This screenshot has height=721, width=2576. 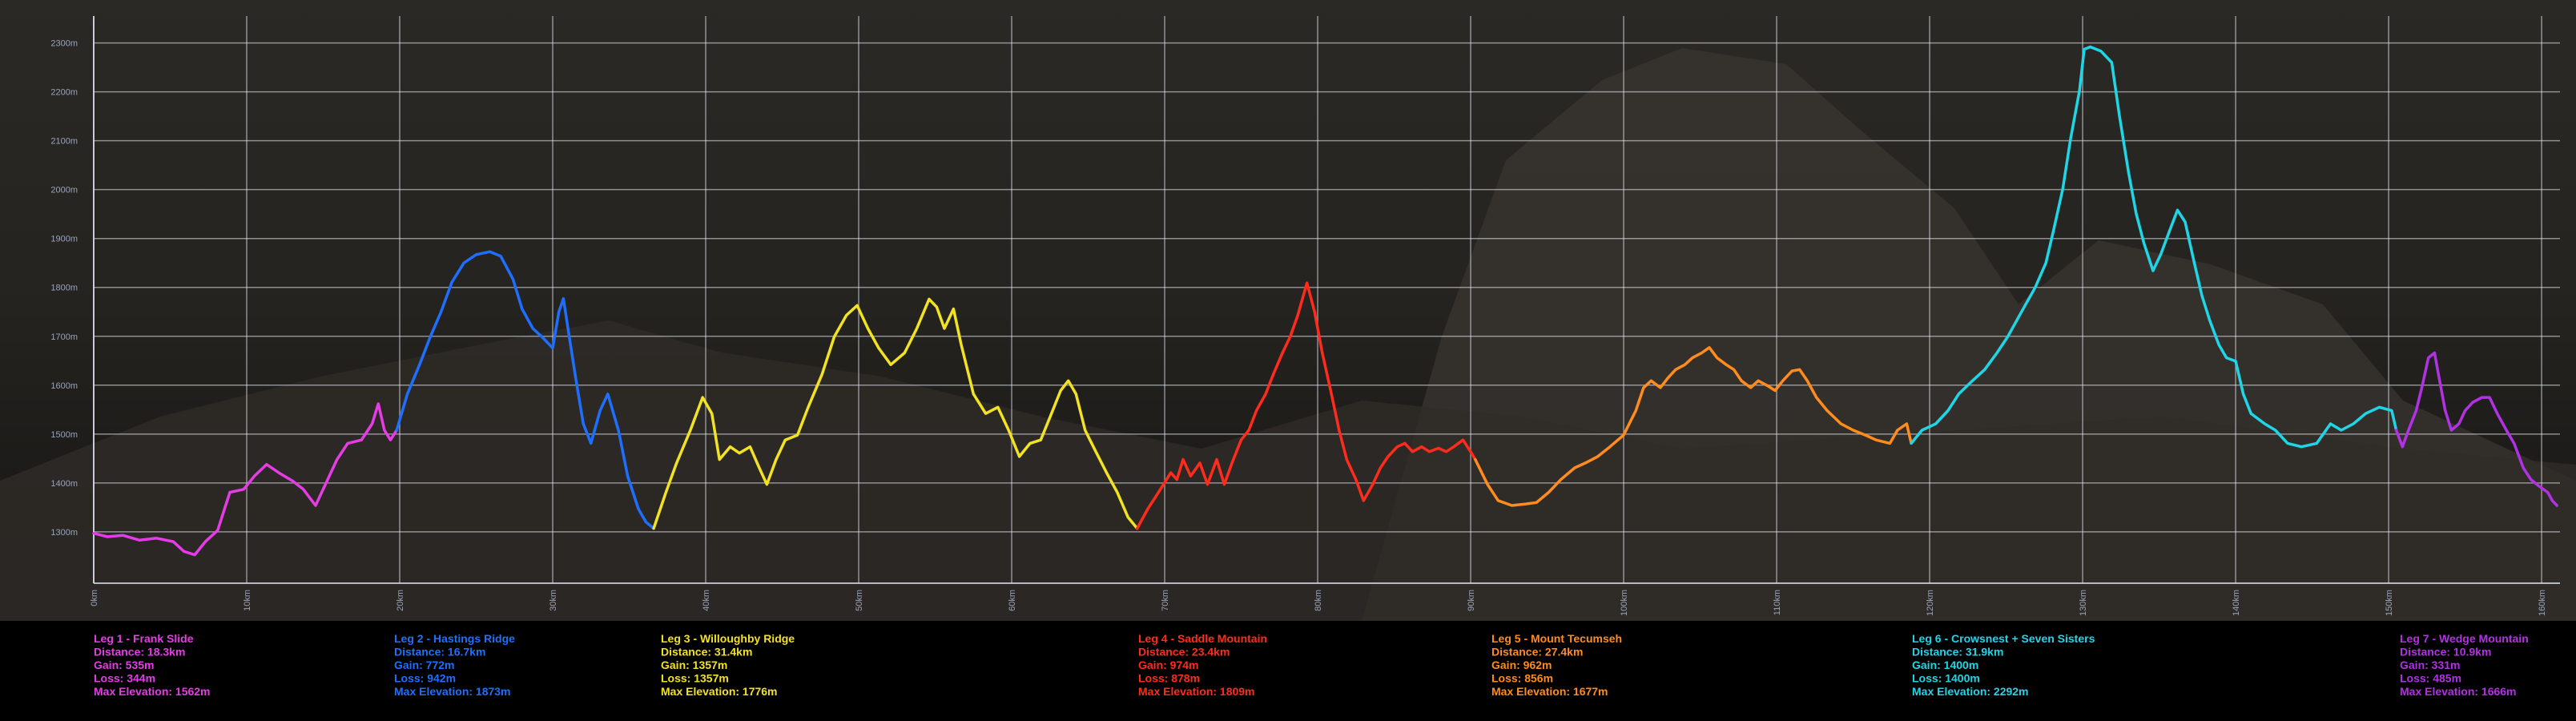 I want to click on x-tick-label: 110km, so click(x=1778, y=602).